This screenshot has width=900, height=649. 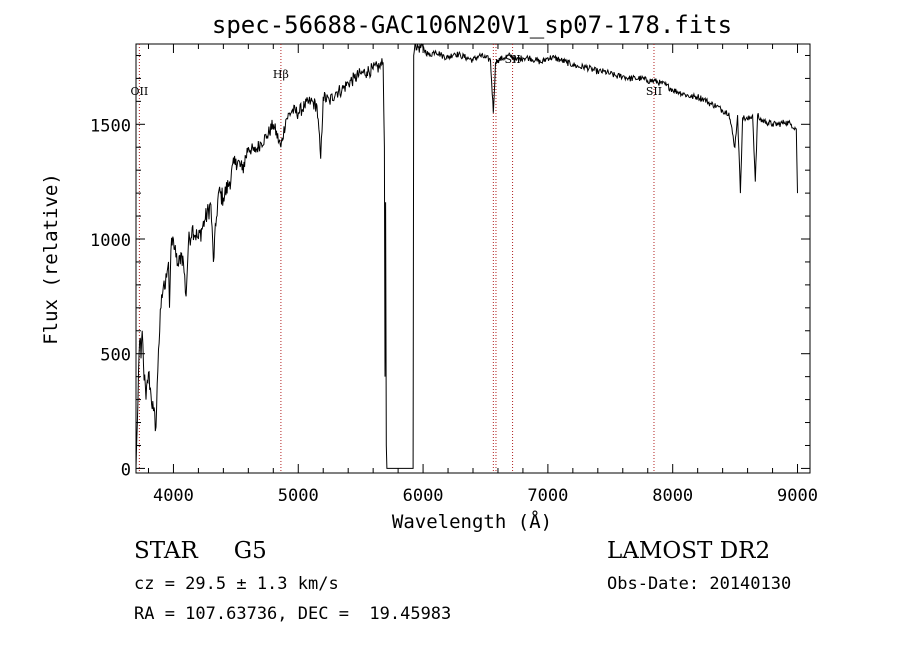 I want to click on x-tick-label: 9000, so click(x=797, y=496).